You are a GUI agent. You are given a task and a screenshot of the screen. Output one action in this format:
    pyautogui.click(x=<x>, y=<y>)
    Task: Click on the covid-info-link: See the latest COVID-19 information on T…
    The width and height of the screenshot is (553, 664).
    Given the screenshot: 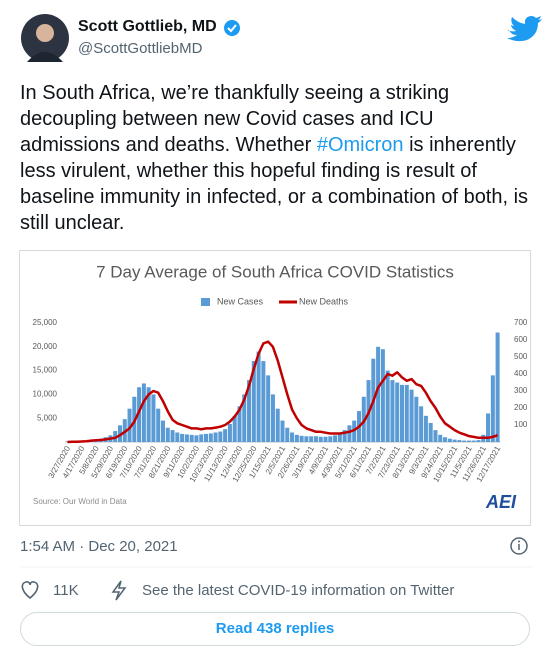 What is the action you would take?
    pyautogui.click(x=298, y=590)
    